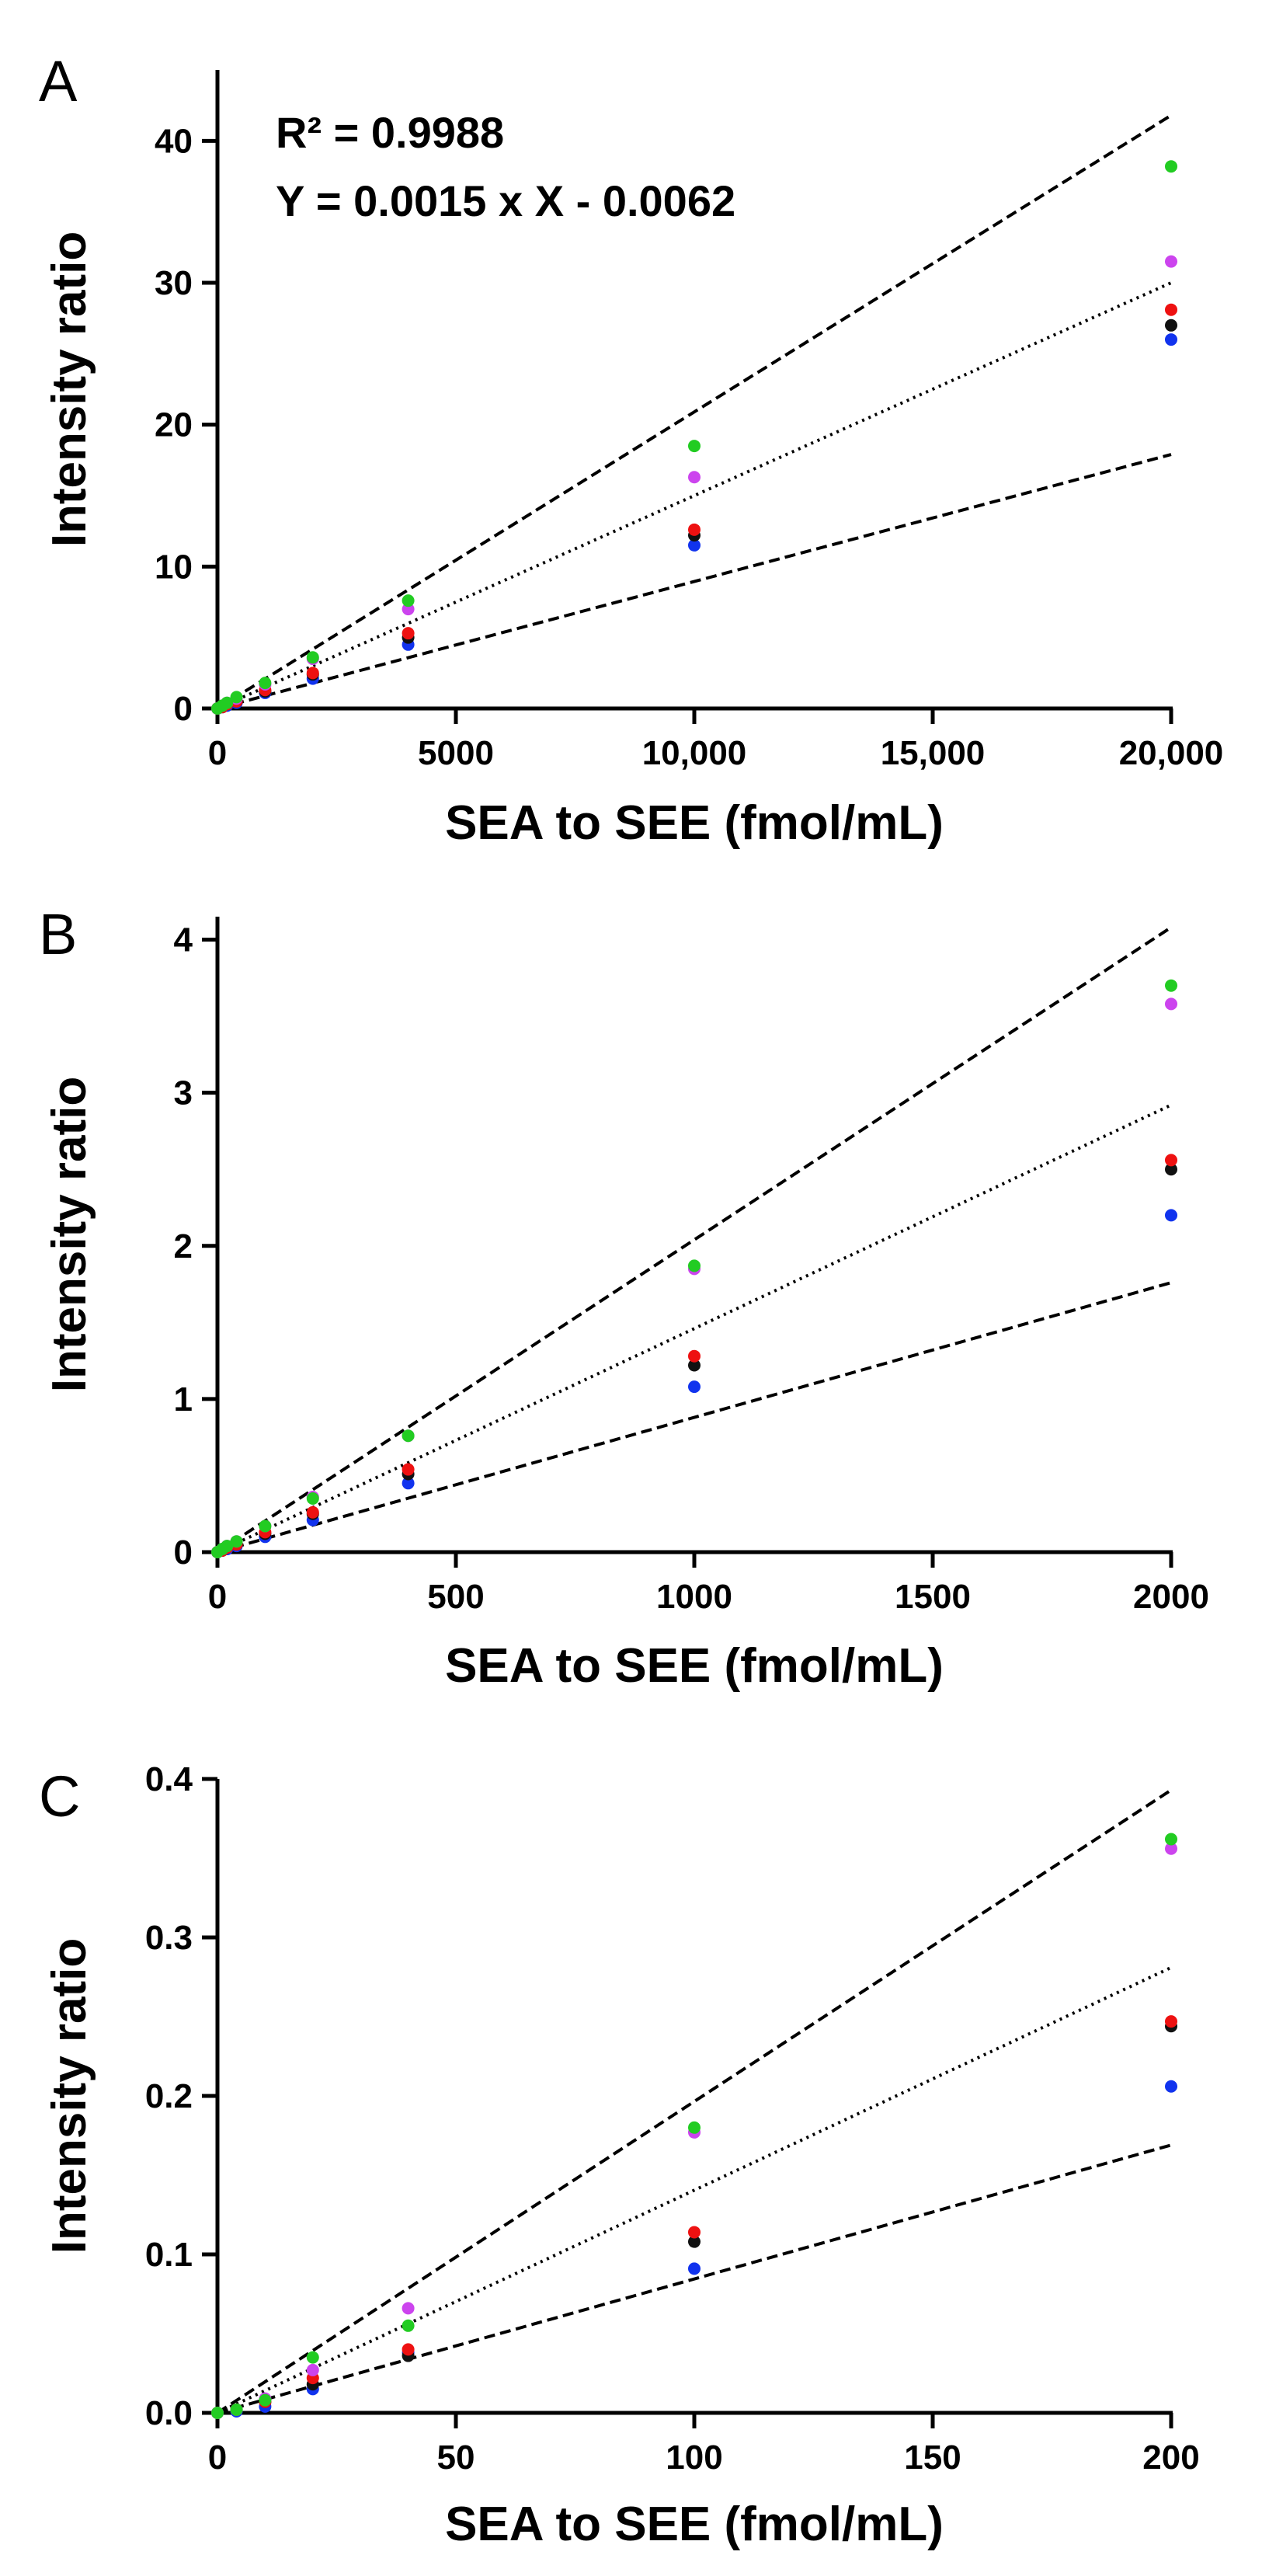 This screenshot has height=2576, width=1262. What do you see at coordinates (1171, 1597) in the screenshot?
I see `x-tick-label: 2000` at bounding box center [1171, 1597].